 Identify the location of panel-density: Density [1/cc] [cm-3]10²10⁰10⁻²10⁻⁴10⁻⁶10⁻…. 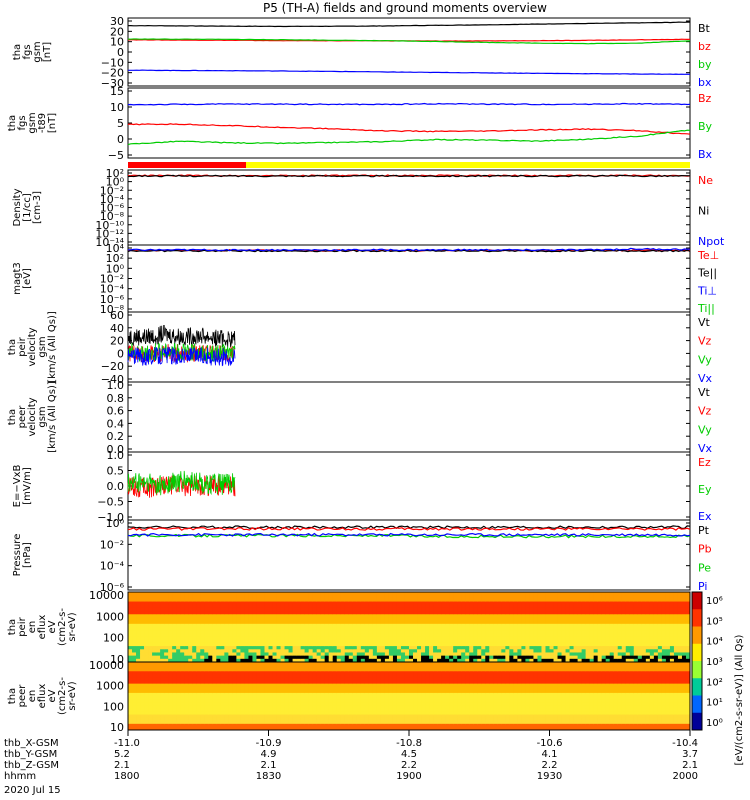
(368, 208).